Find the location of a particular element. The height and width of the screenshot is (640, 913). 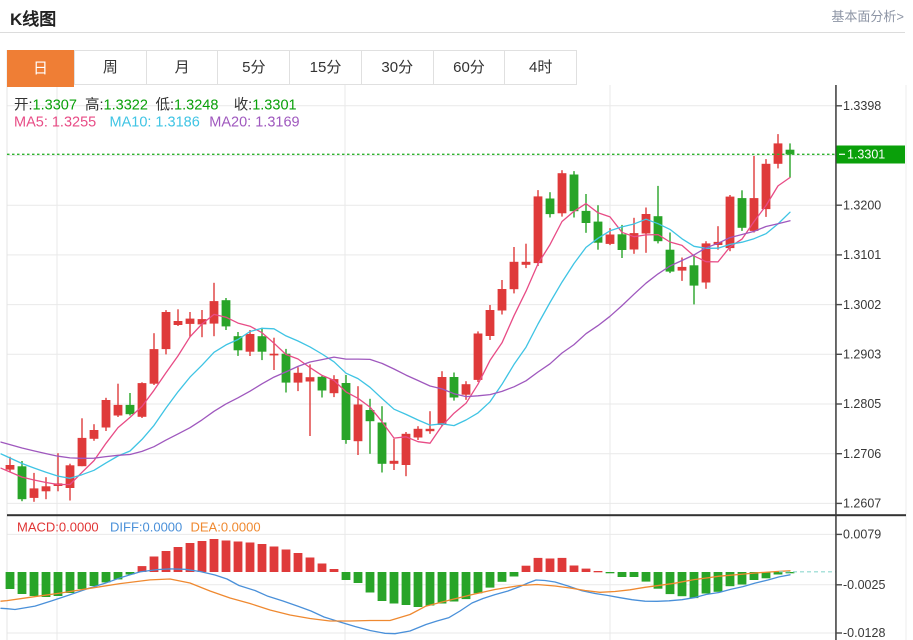

svg-text: -0.0025 is located at coordinates (864, 585).